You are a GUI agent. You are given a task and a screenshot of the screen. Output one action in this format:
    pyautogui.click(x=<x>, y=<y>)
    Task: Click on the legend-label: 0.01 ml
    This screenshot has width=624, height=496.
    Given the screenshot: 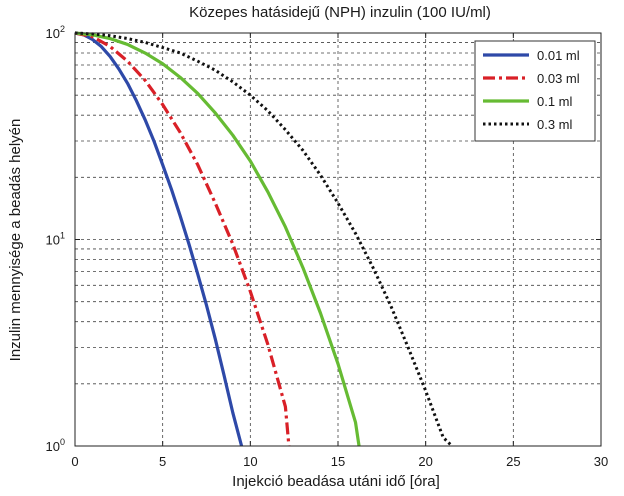 What is the action you would take?
    pyautogui.click(x=558, y=55)
    